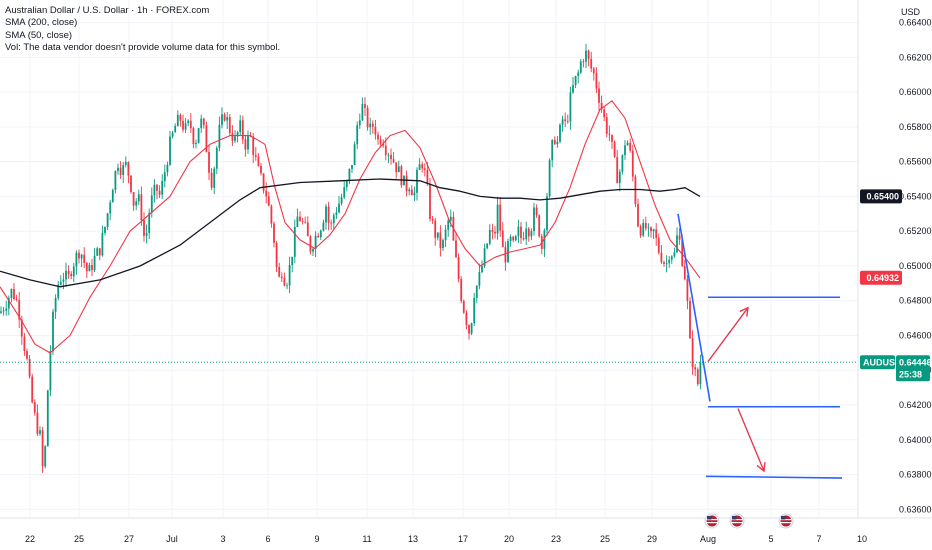 The width and height of the screenshot is (932, 550). What do you see at coordinates (556, 539) in the screenshot?
I see `x-tick-label: 23` at bounding box center [556, 539].